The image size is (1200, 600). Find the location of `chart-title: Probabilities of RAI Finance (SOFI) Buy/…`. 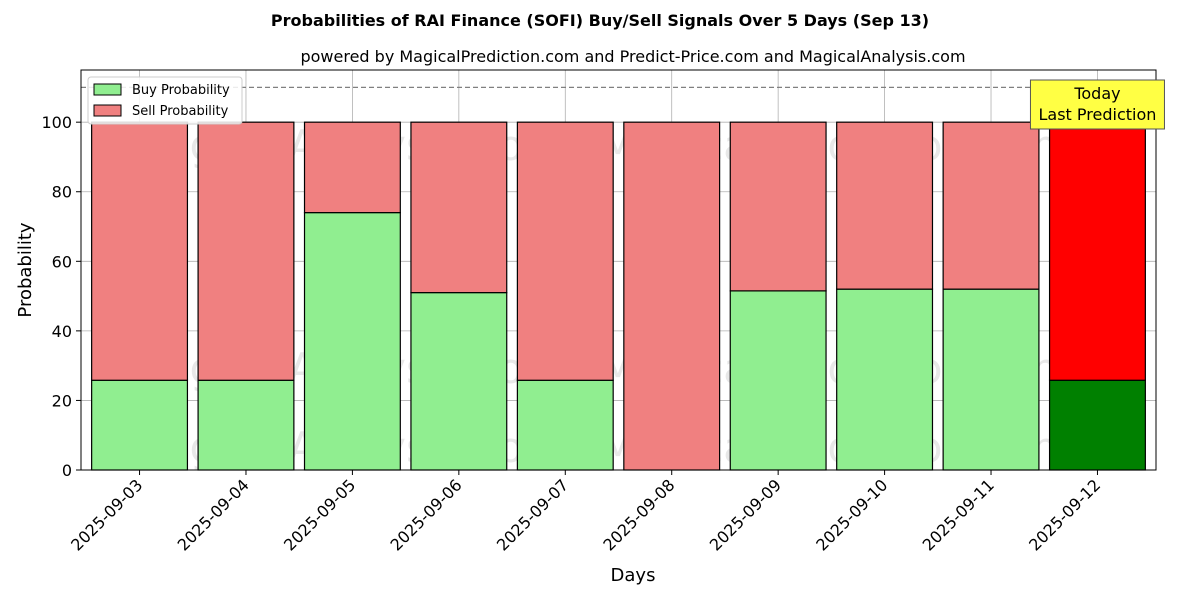

chart-title: Probabilities of RAI Finance (SOFI) Buy/… is located at coordinates (600, 20).